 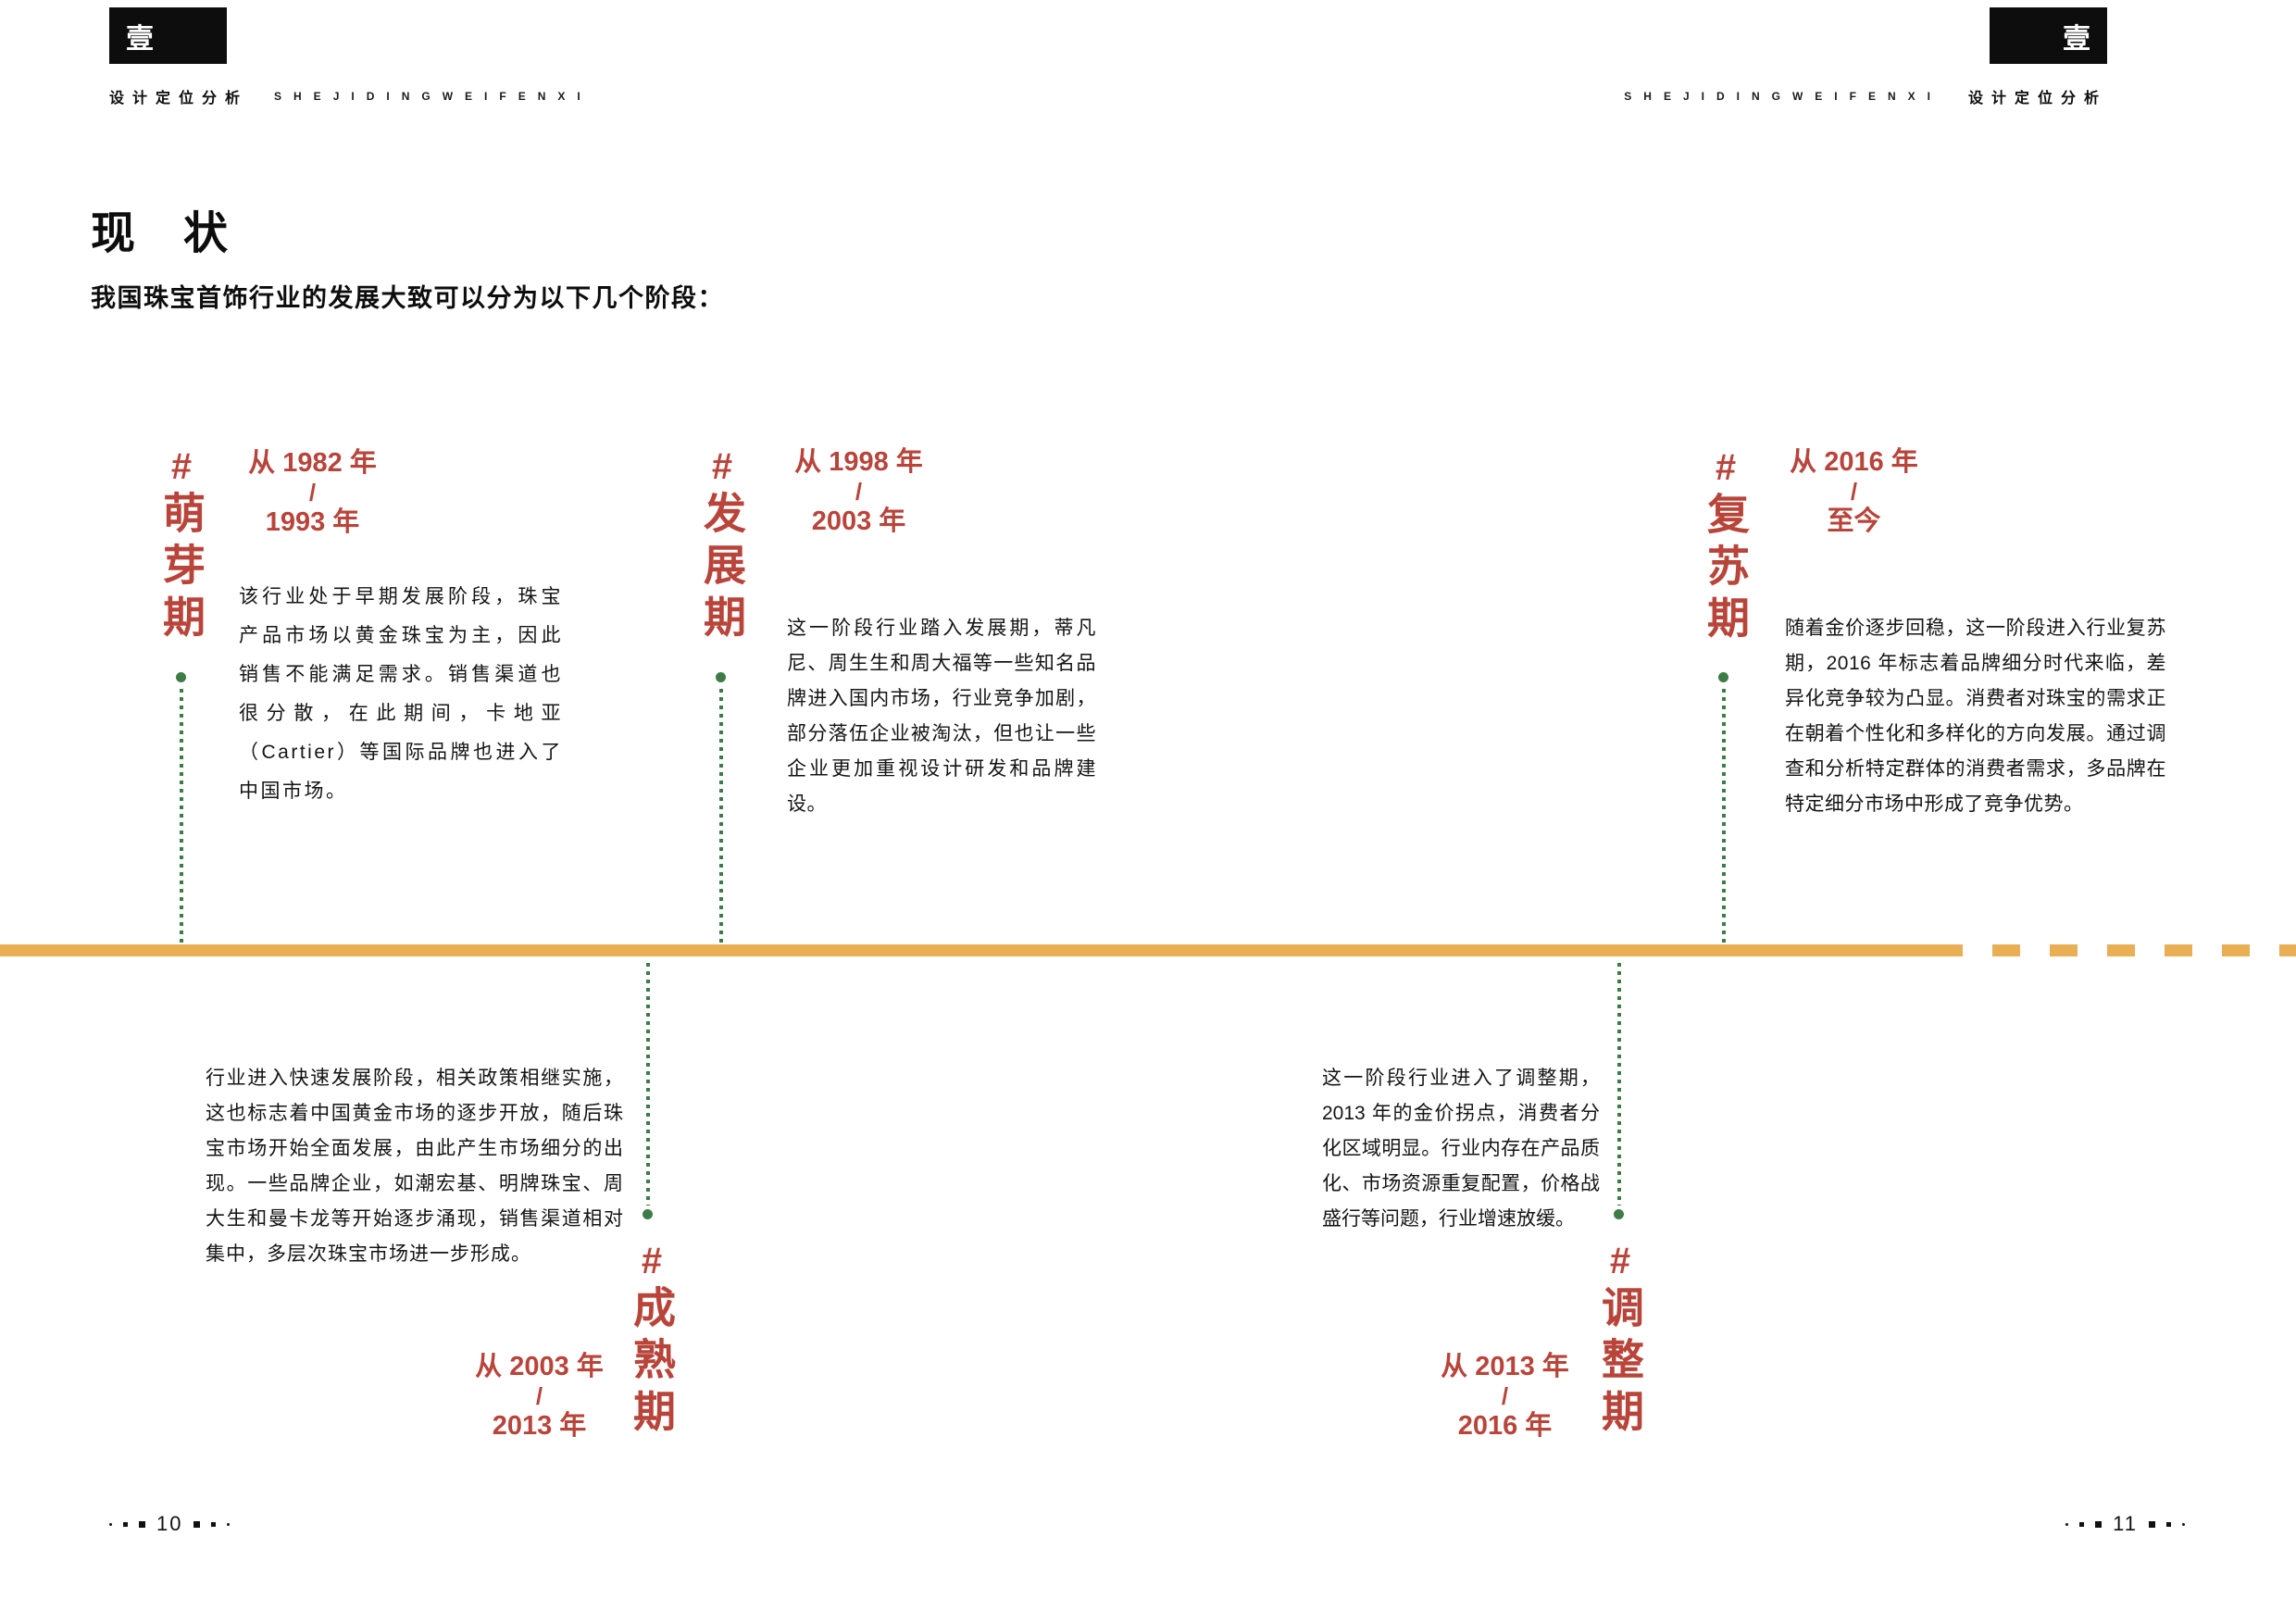 What do you see at coordinates (161, 233) in the screenshot?
I see `page-title: 现 状` at bounding box center [161, 233].